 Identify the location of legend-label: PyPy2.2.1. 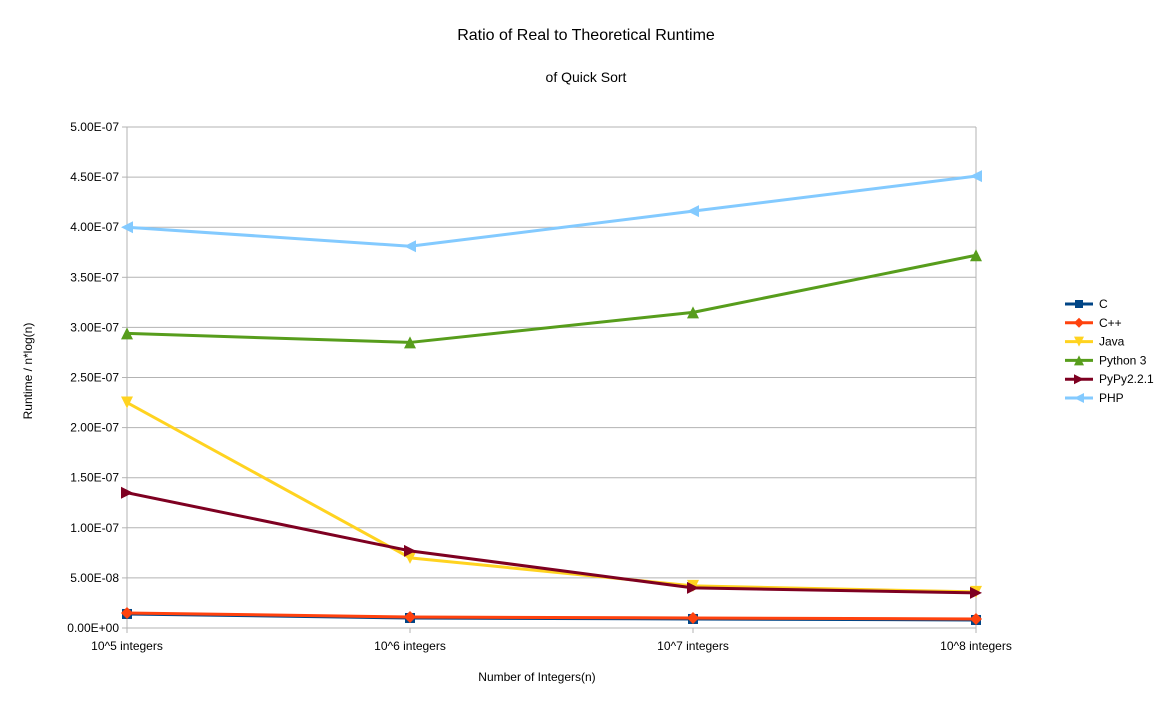
(1126, 379).